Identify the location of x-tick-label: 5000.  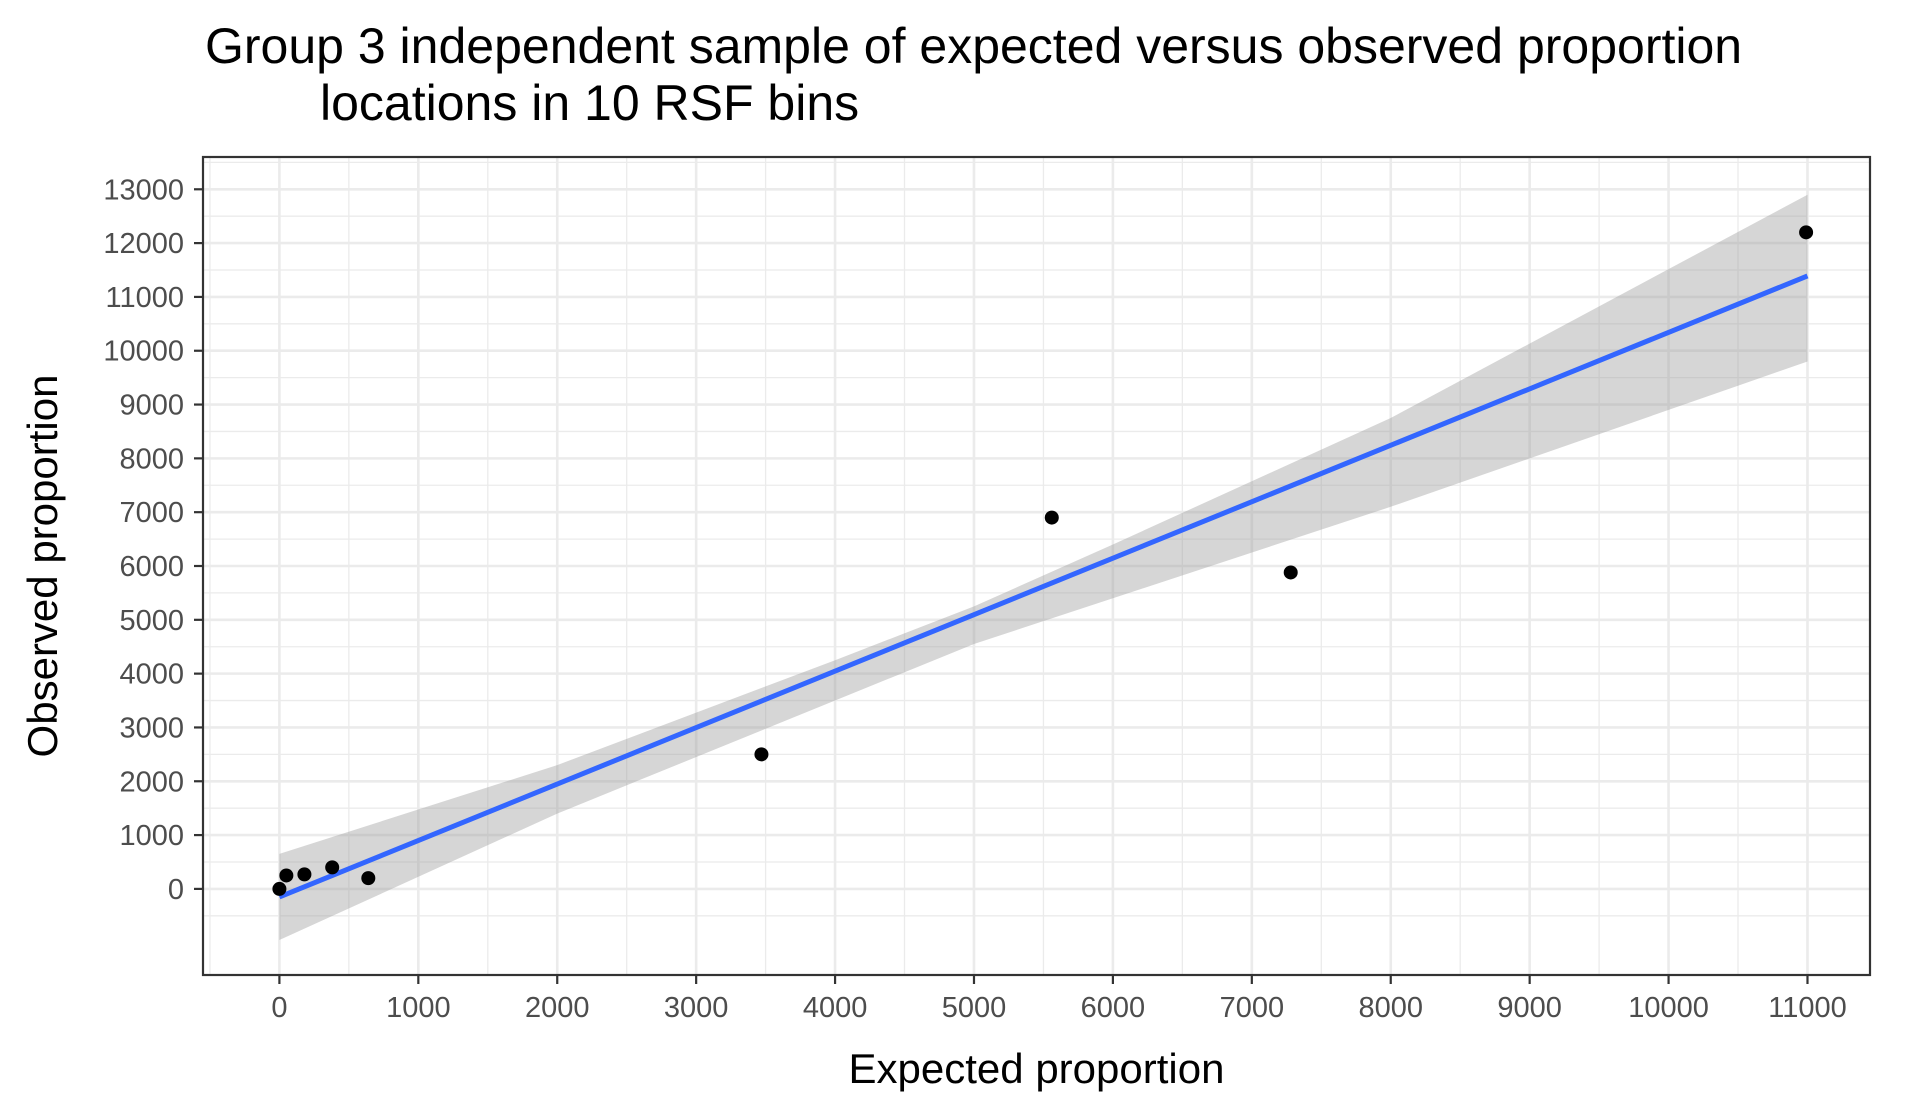
(974, 1008).